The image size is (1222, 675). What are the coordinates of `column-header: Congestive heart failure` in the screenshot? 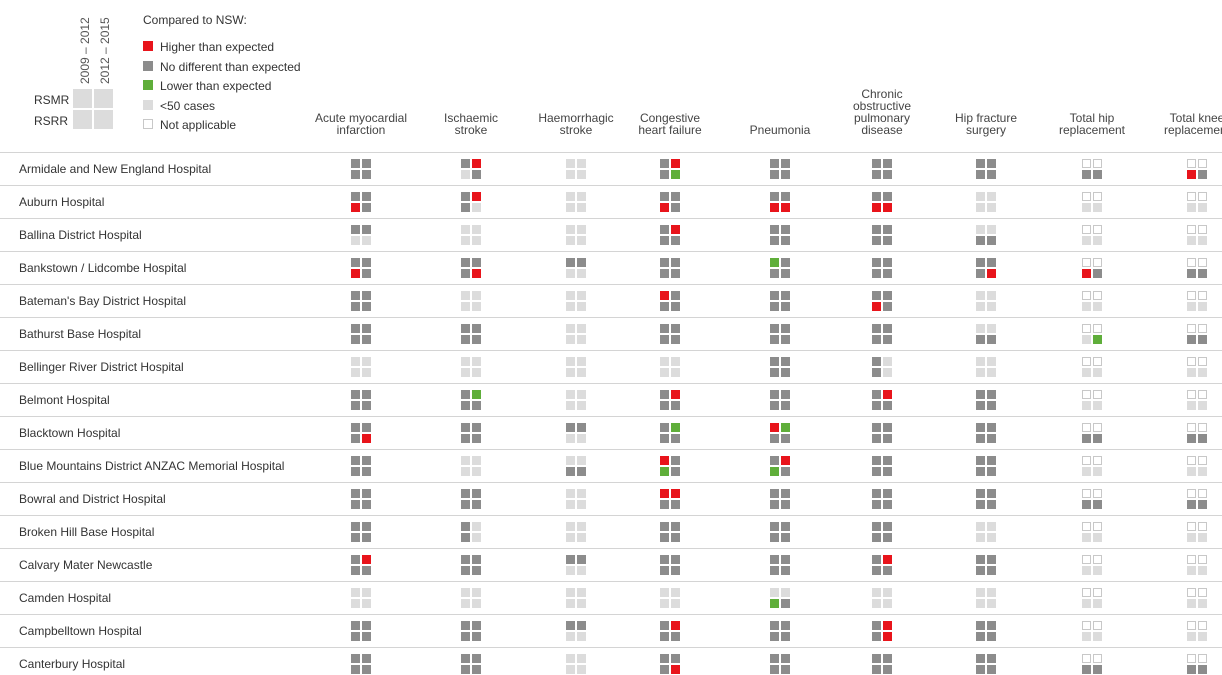 It's located at (670, 124).